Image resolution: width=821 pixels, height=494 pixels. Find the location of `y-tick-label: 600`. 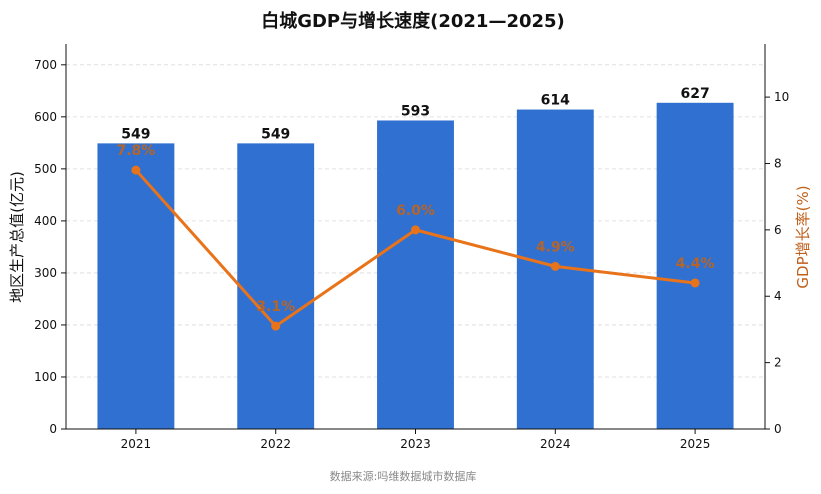

y-tick-label: 600 is located at coordinates (45, 117).